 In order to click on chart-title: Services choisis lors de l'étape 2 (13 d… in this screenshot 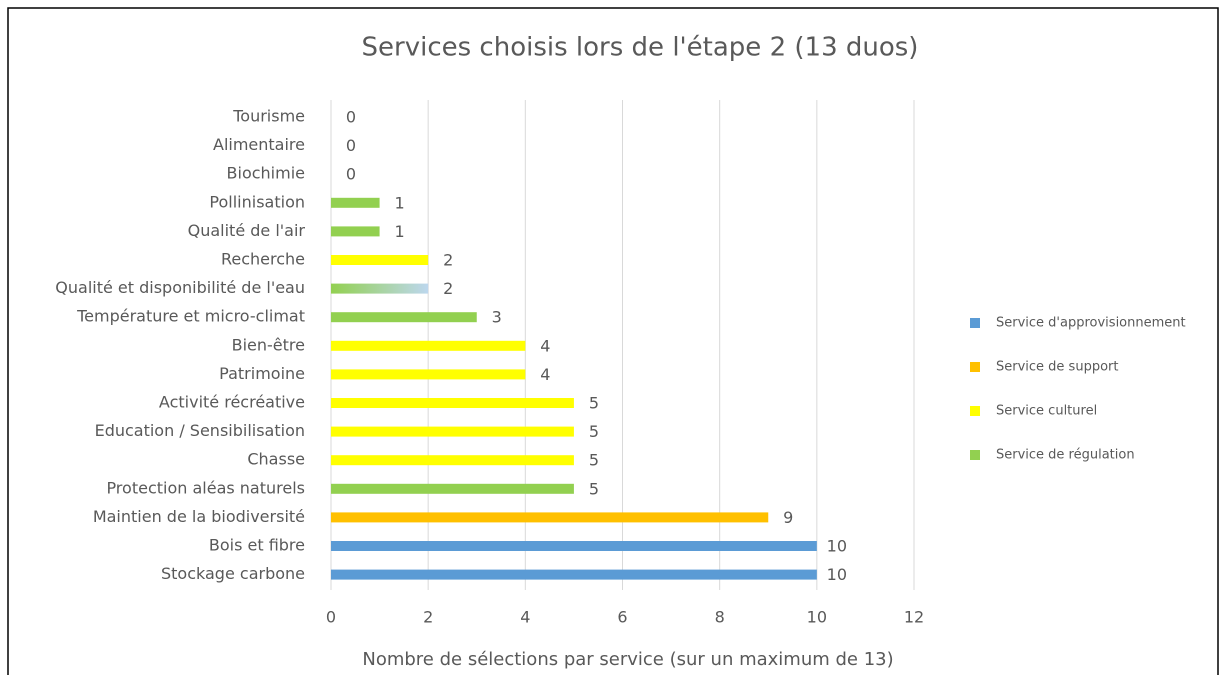, I will do `click(640, 48)`.